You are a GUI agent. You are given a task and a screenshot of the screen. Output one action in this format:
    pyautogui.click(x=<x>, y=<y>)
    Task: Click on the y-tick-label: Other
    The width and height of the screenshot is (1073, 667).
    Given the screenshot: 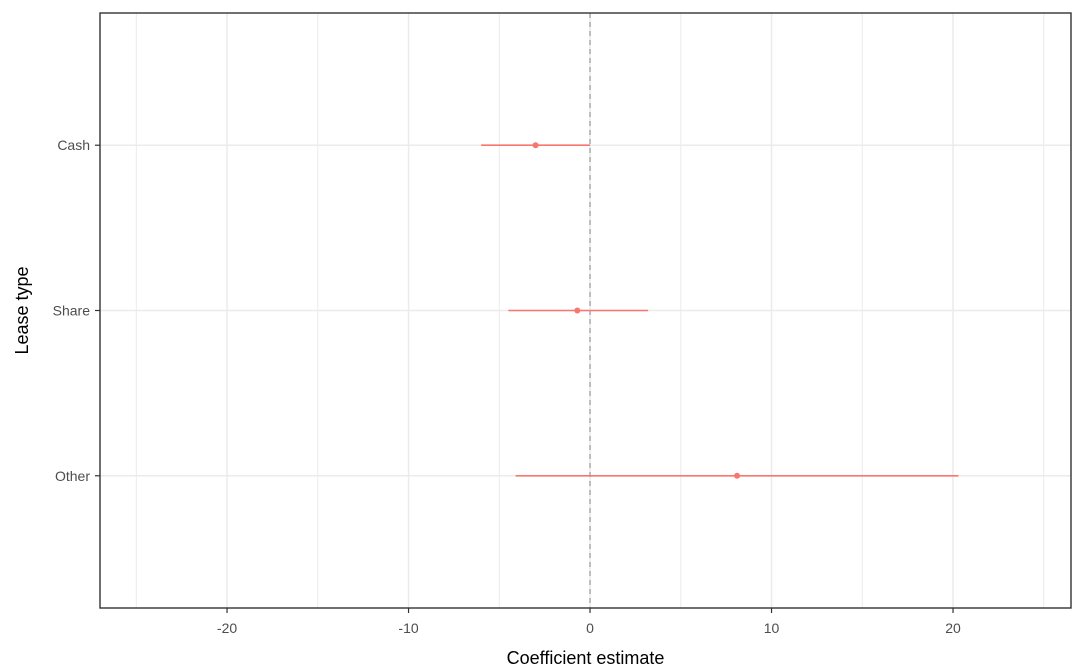 What is the action you would take?
    pyautogui.click(x=72, y=476)
    